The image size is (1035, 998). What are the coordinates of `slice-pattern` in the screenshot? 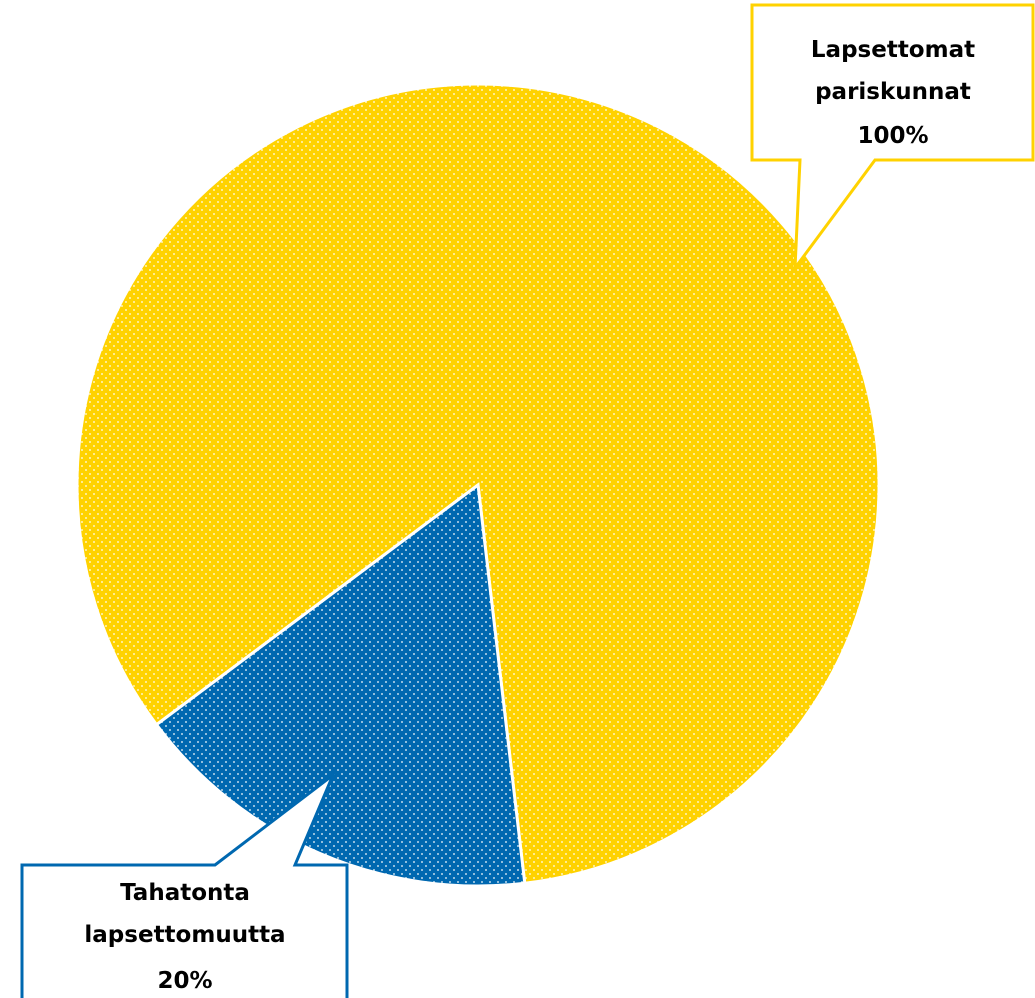 It's located at (340, 685).